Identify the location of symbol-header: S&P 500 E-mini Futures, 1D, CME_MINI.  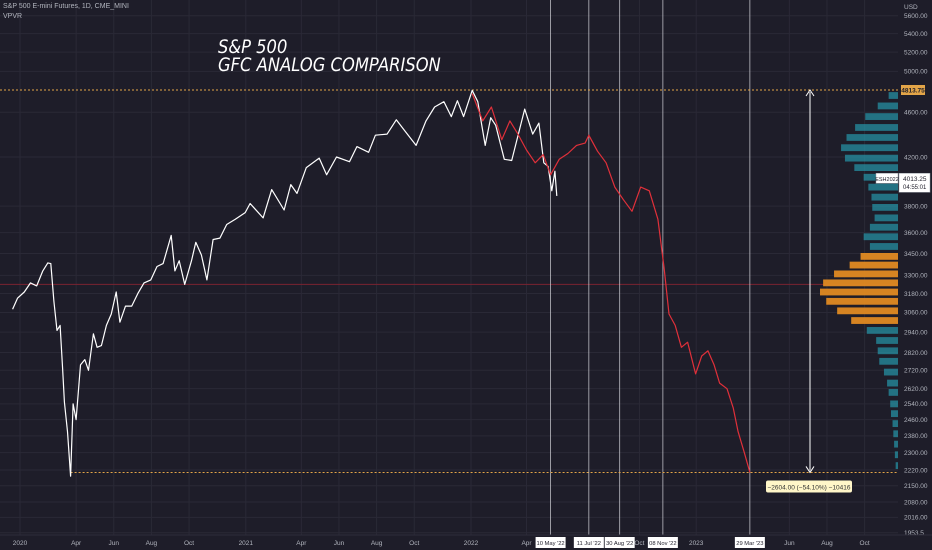
(66, 6).